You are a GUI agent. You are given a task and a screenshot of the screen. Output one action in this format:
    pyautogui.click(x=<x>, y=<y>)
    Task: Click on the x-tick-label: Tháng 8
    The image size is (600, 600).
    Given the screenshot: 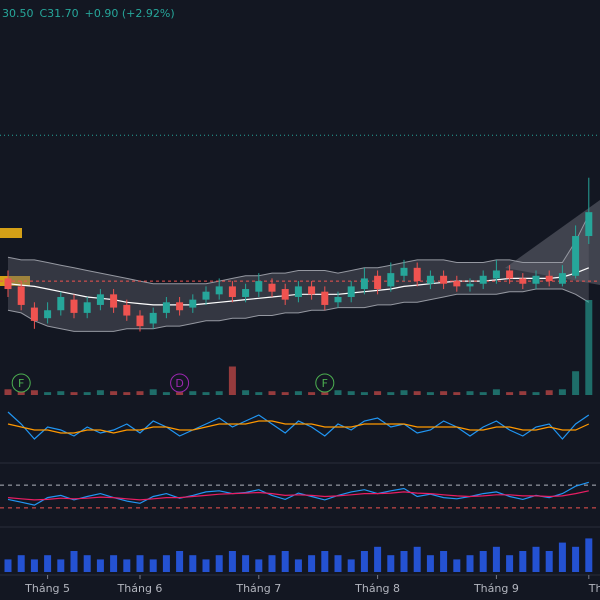 What is the action you would take?
    pyautogui.click(x=377, y=588)
    